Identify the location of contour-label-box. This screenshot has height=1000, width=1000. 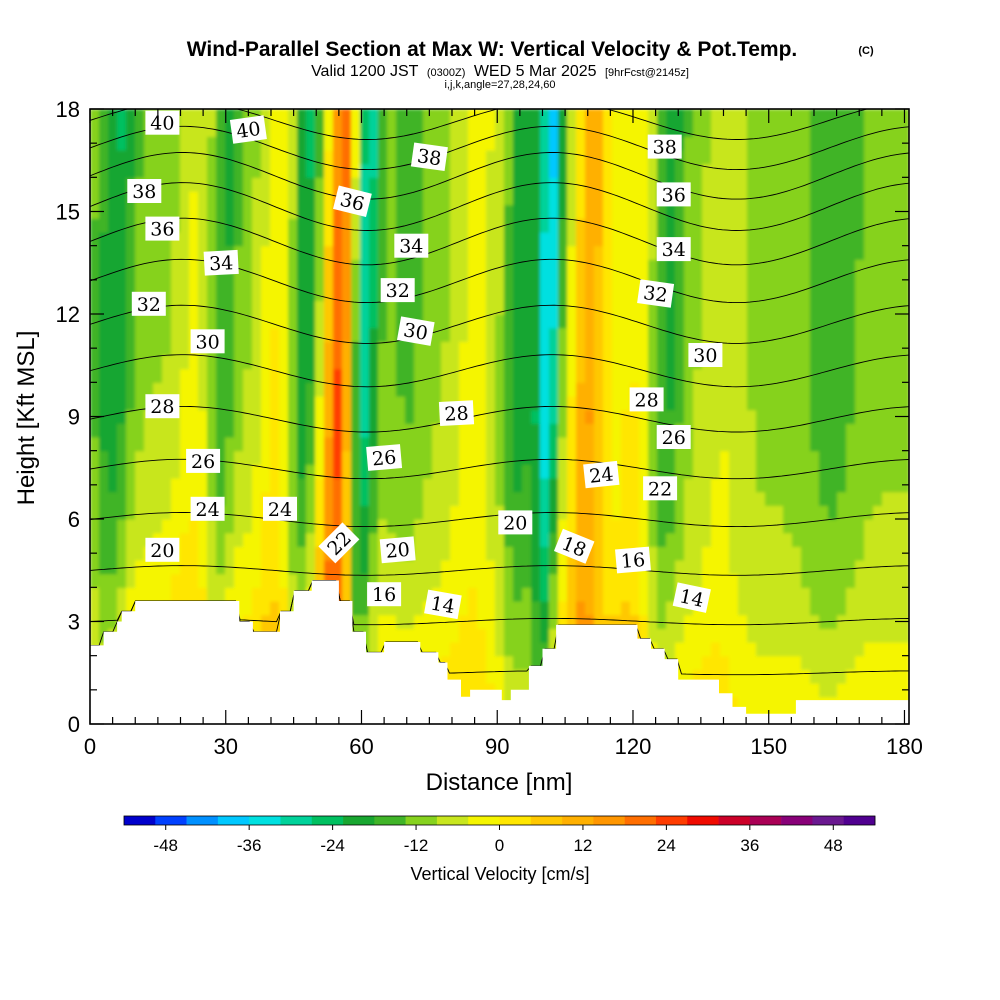
(664, 146).